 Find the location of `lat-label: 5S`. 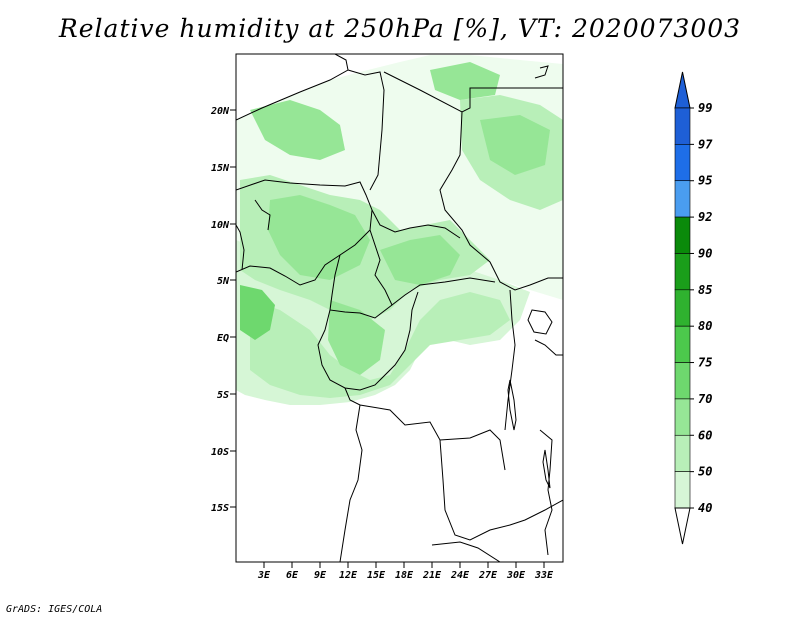

lat-label: 5S is located at coordinates (223, 395).